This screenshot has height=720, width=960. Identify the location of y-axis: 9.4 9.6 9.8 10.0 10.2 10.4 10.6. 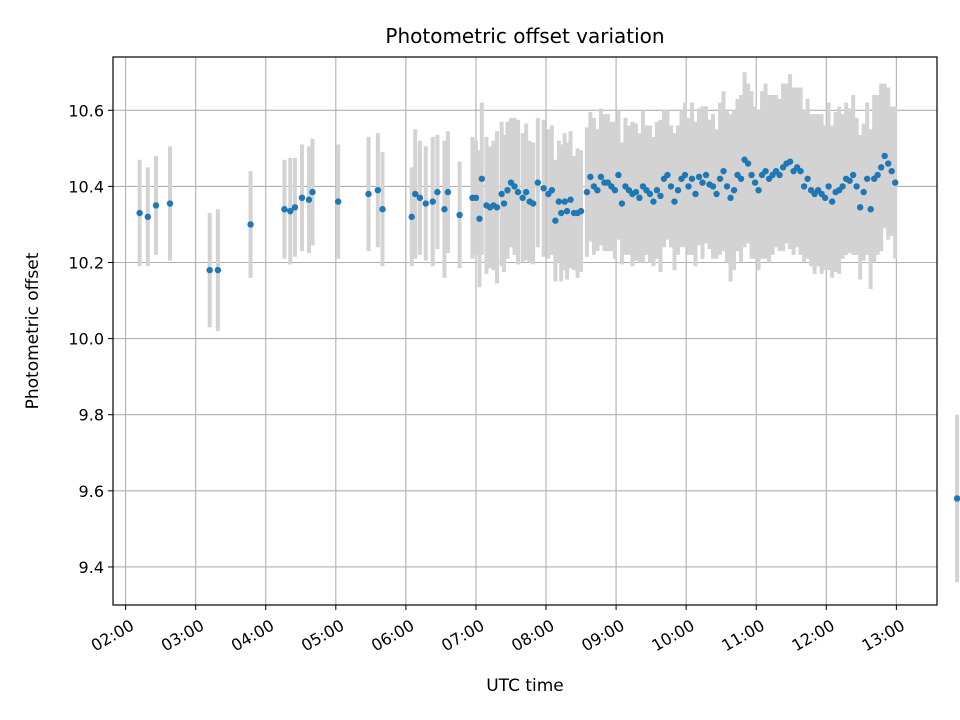
(90, 339).